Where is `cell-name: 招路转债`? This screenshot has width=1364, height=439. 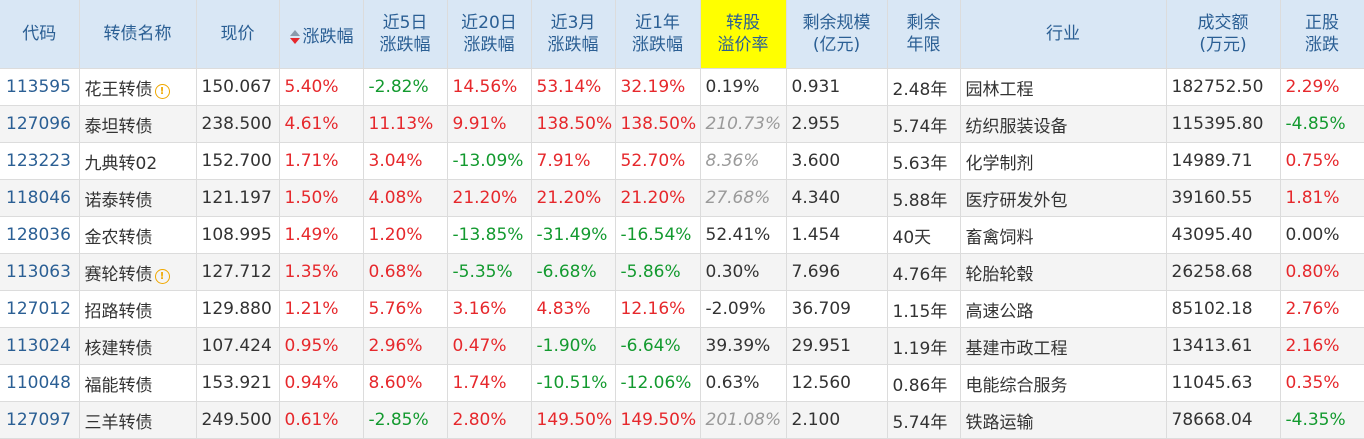
cell-name: 招路转债 is located at coordinates (138, 309).